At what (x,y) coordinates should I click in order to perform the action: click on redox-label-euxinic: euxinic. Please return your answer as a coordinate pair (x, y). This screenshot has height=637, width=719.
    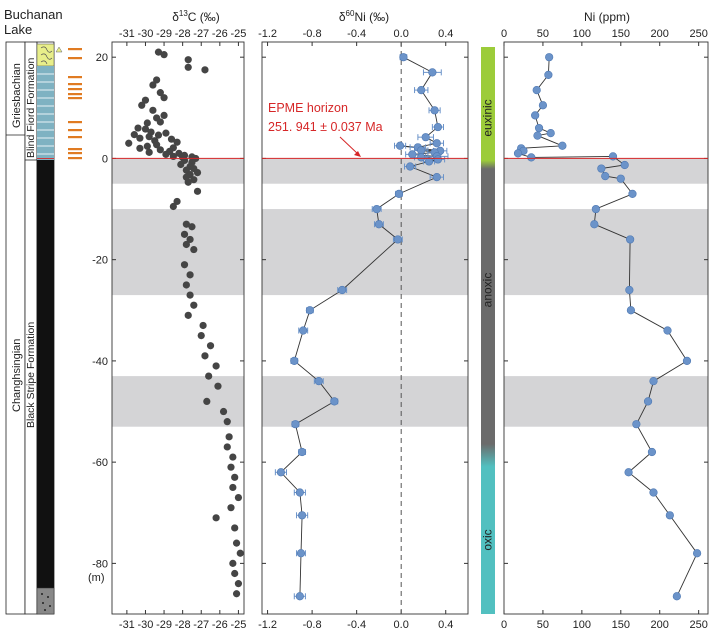
    Looking at the image, I should click on (488, 117).